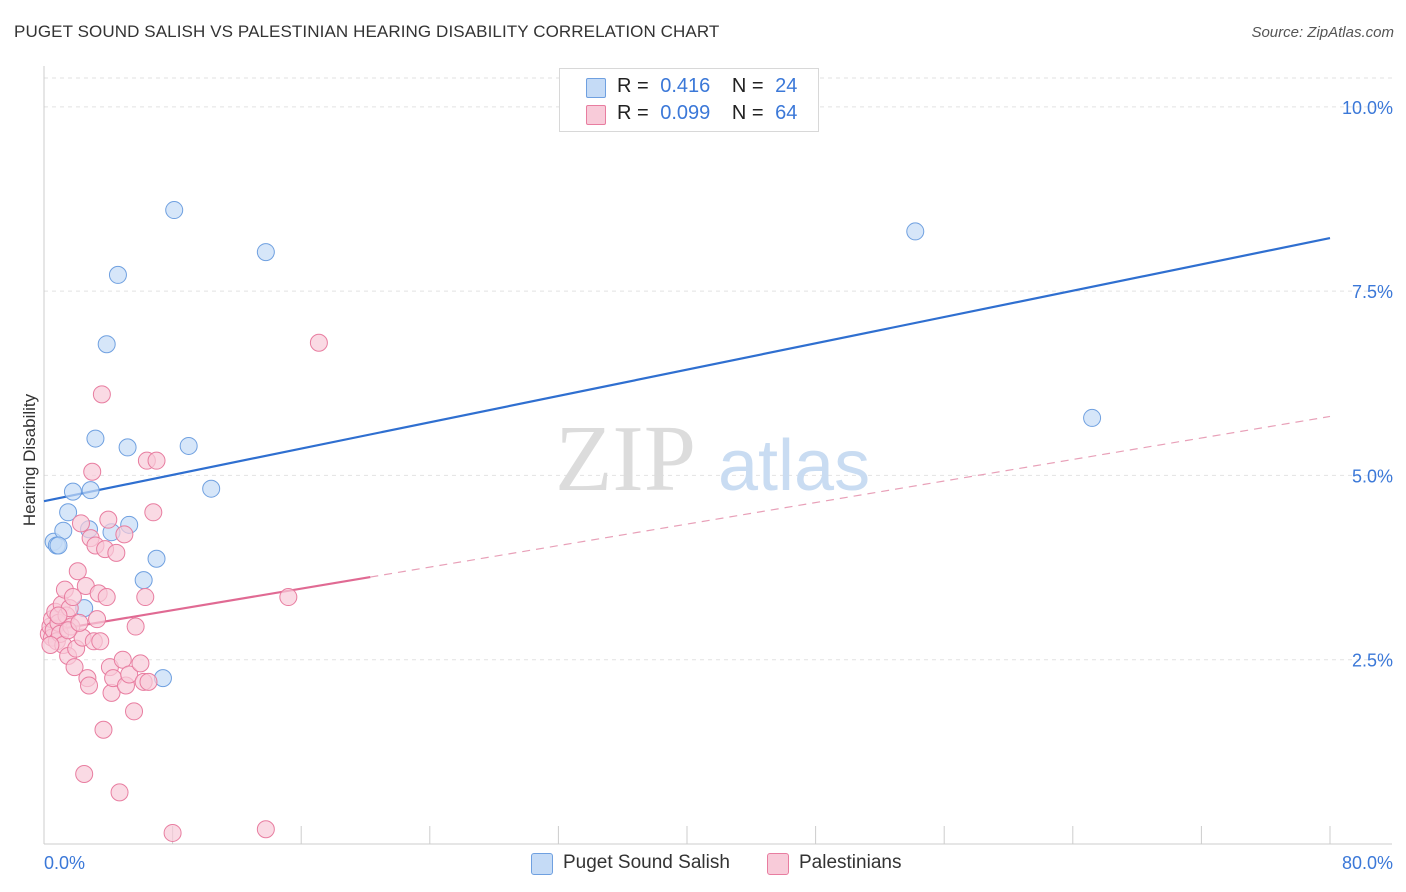 The width and height of the screenshot is (1406, 892). What do you see at coordinates (786, 113) in the screenshot?
I see `legend-n-value: 64` at bounding box center [786, 113].